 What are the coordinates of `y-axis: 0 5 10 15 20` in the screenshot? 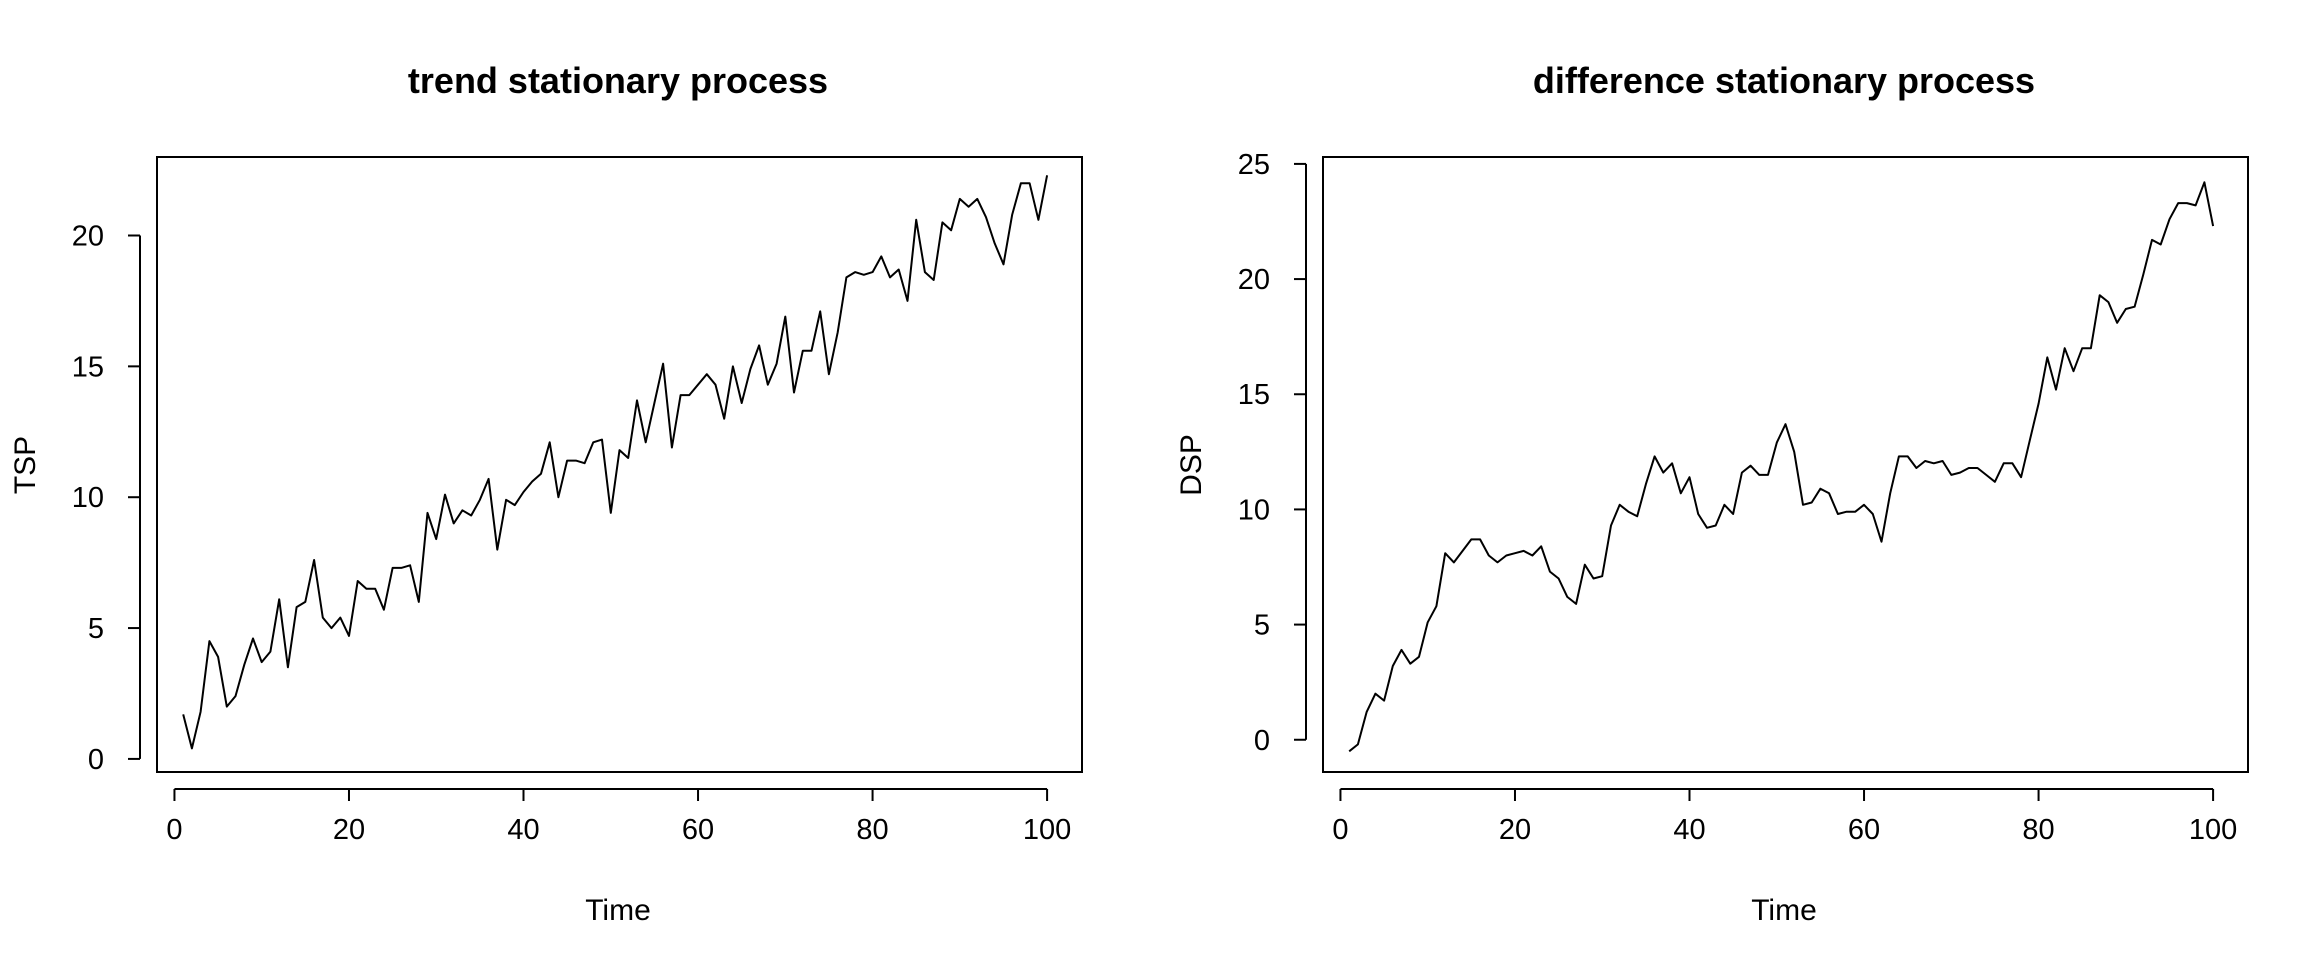 It's located at (106, 498).